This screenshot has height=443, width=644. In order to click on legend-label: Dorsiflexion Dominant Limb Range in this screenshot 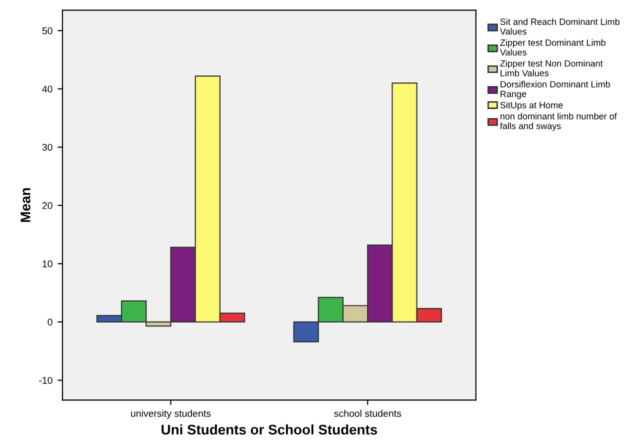, I will do `click(555, 89)`.